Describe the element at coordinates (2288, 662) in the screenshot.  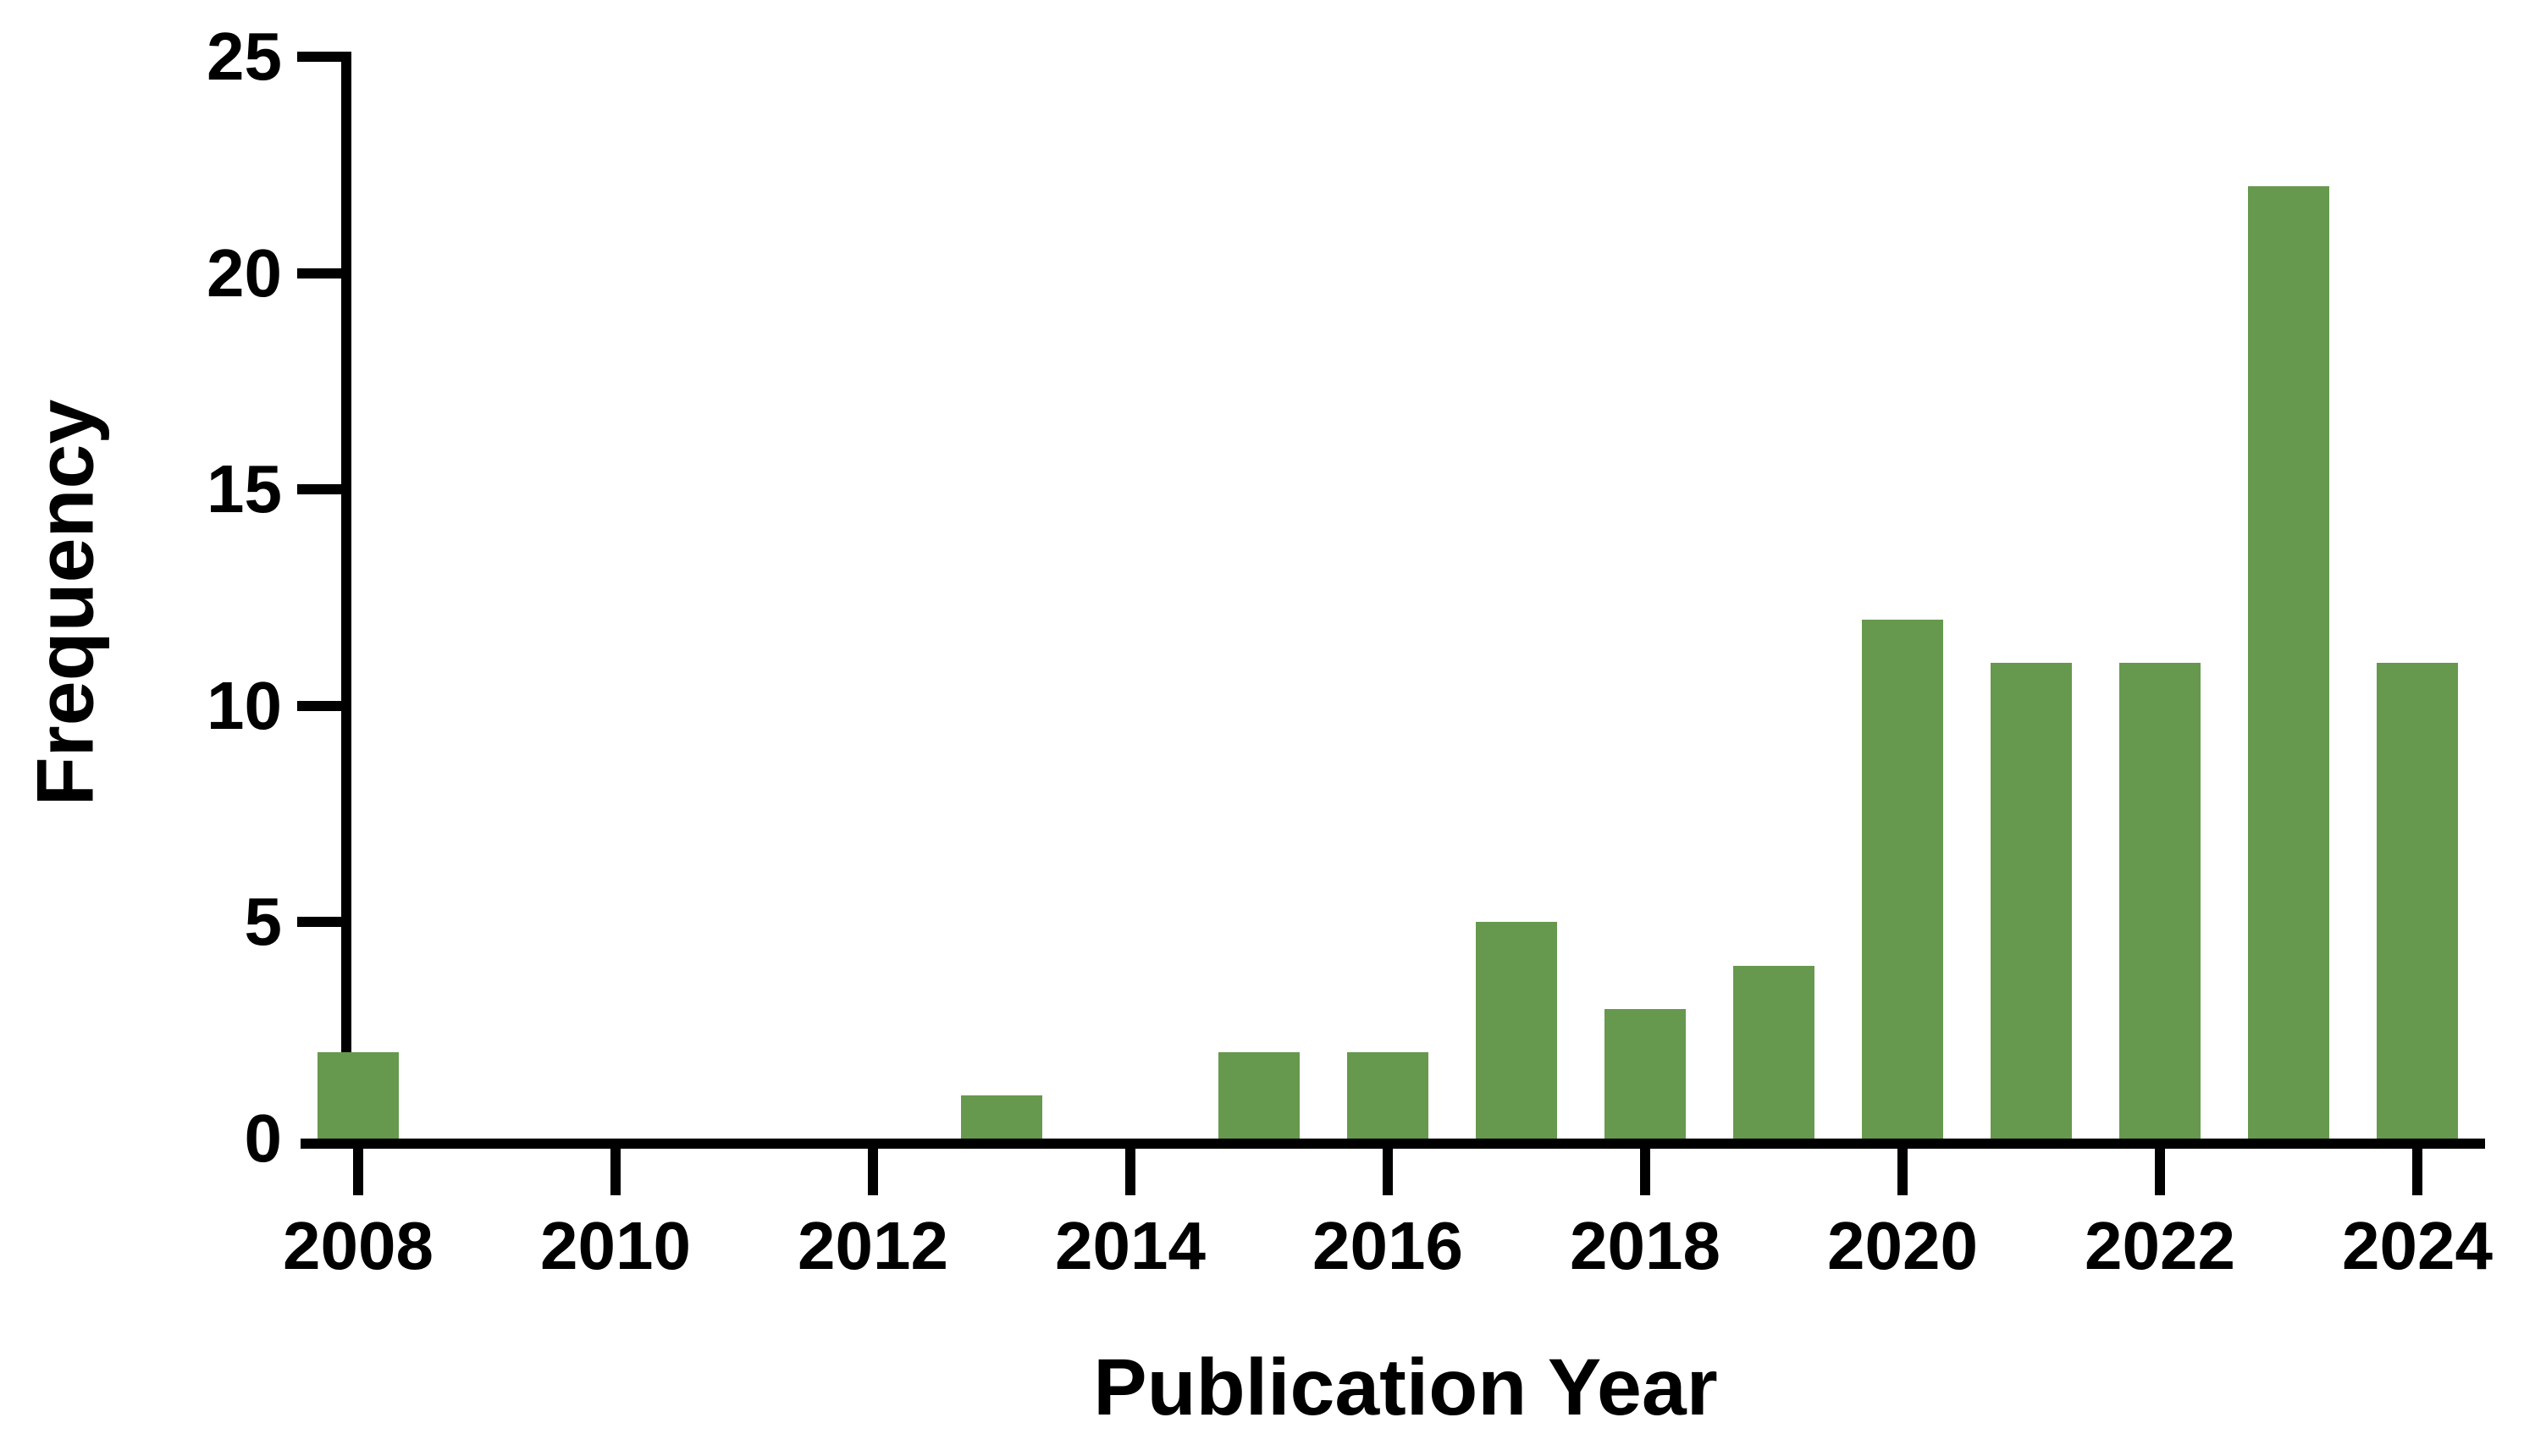
I see `bar-2023` at that location.